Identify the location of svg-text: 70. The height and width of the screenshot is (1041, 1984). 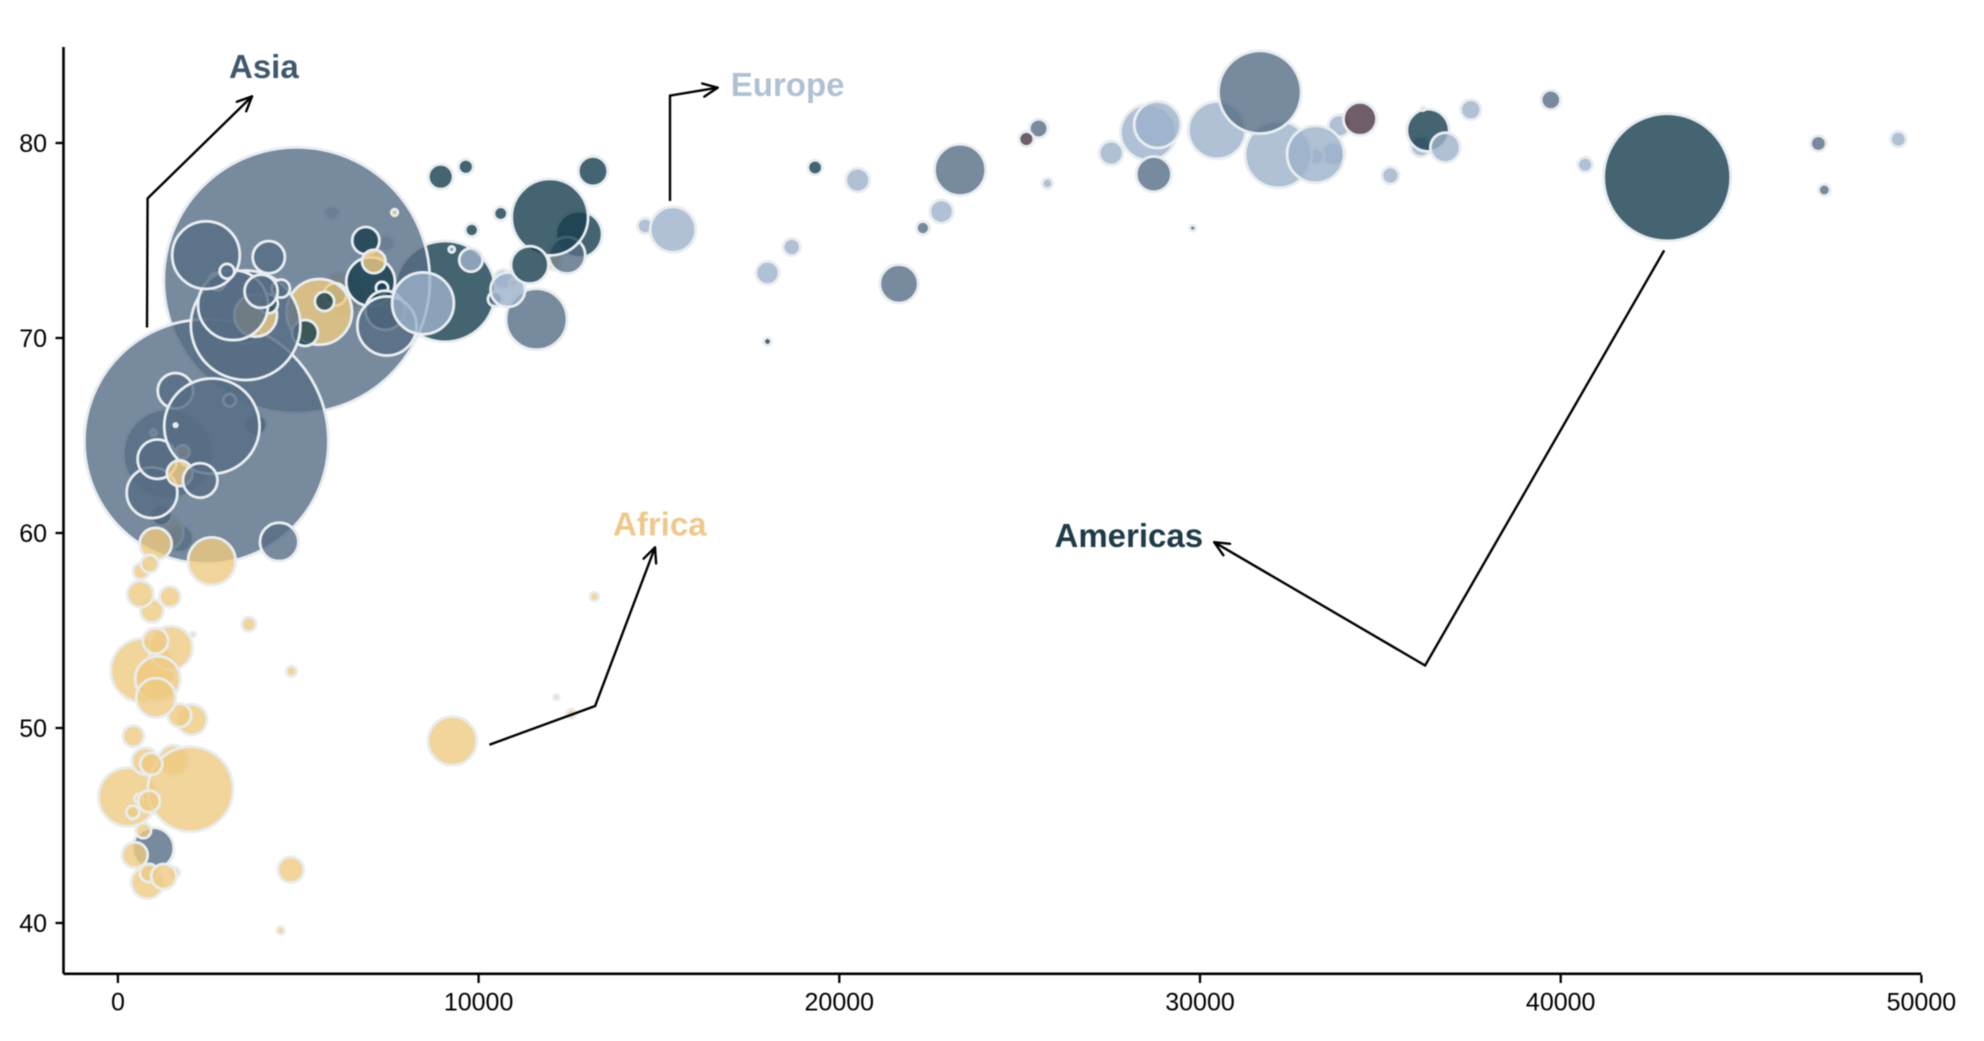
(33, 339).